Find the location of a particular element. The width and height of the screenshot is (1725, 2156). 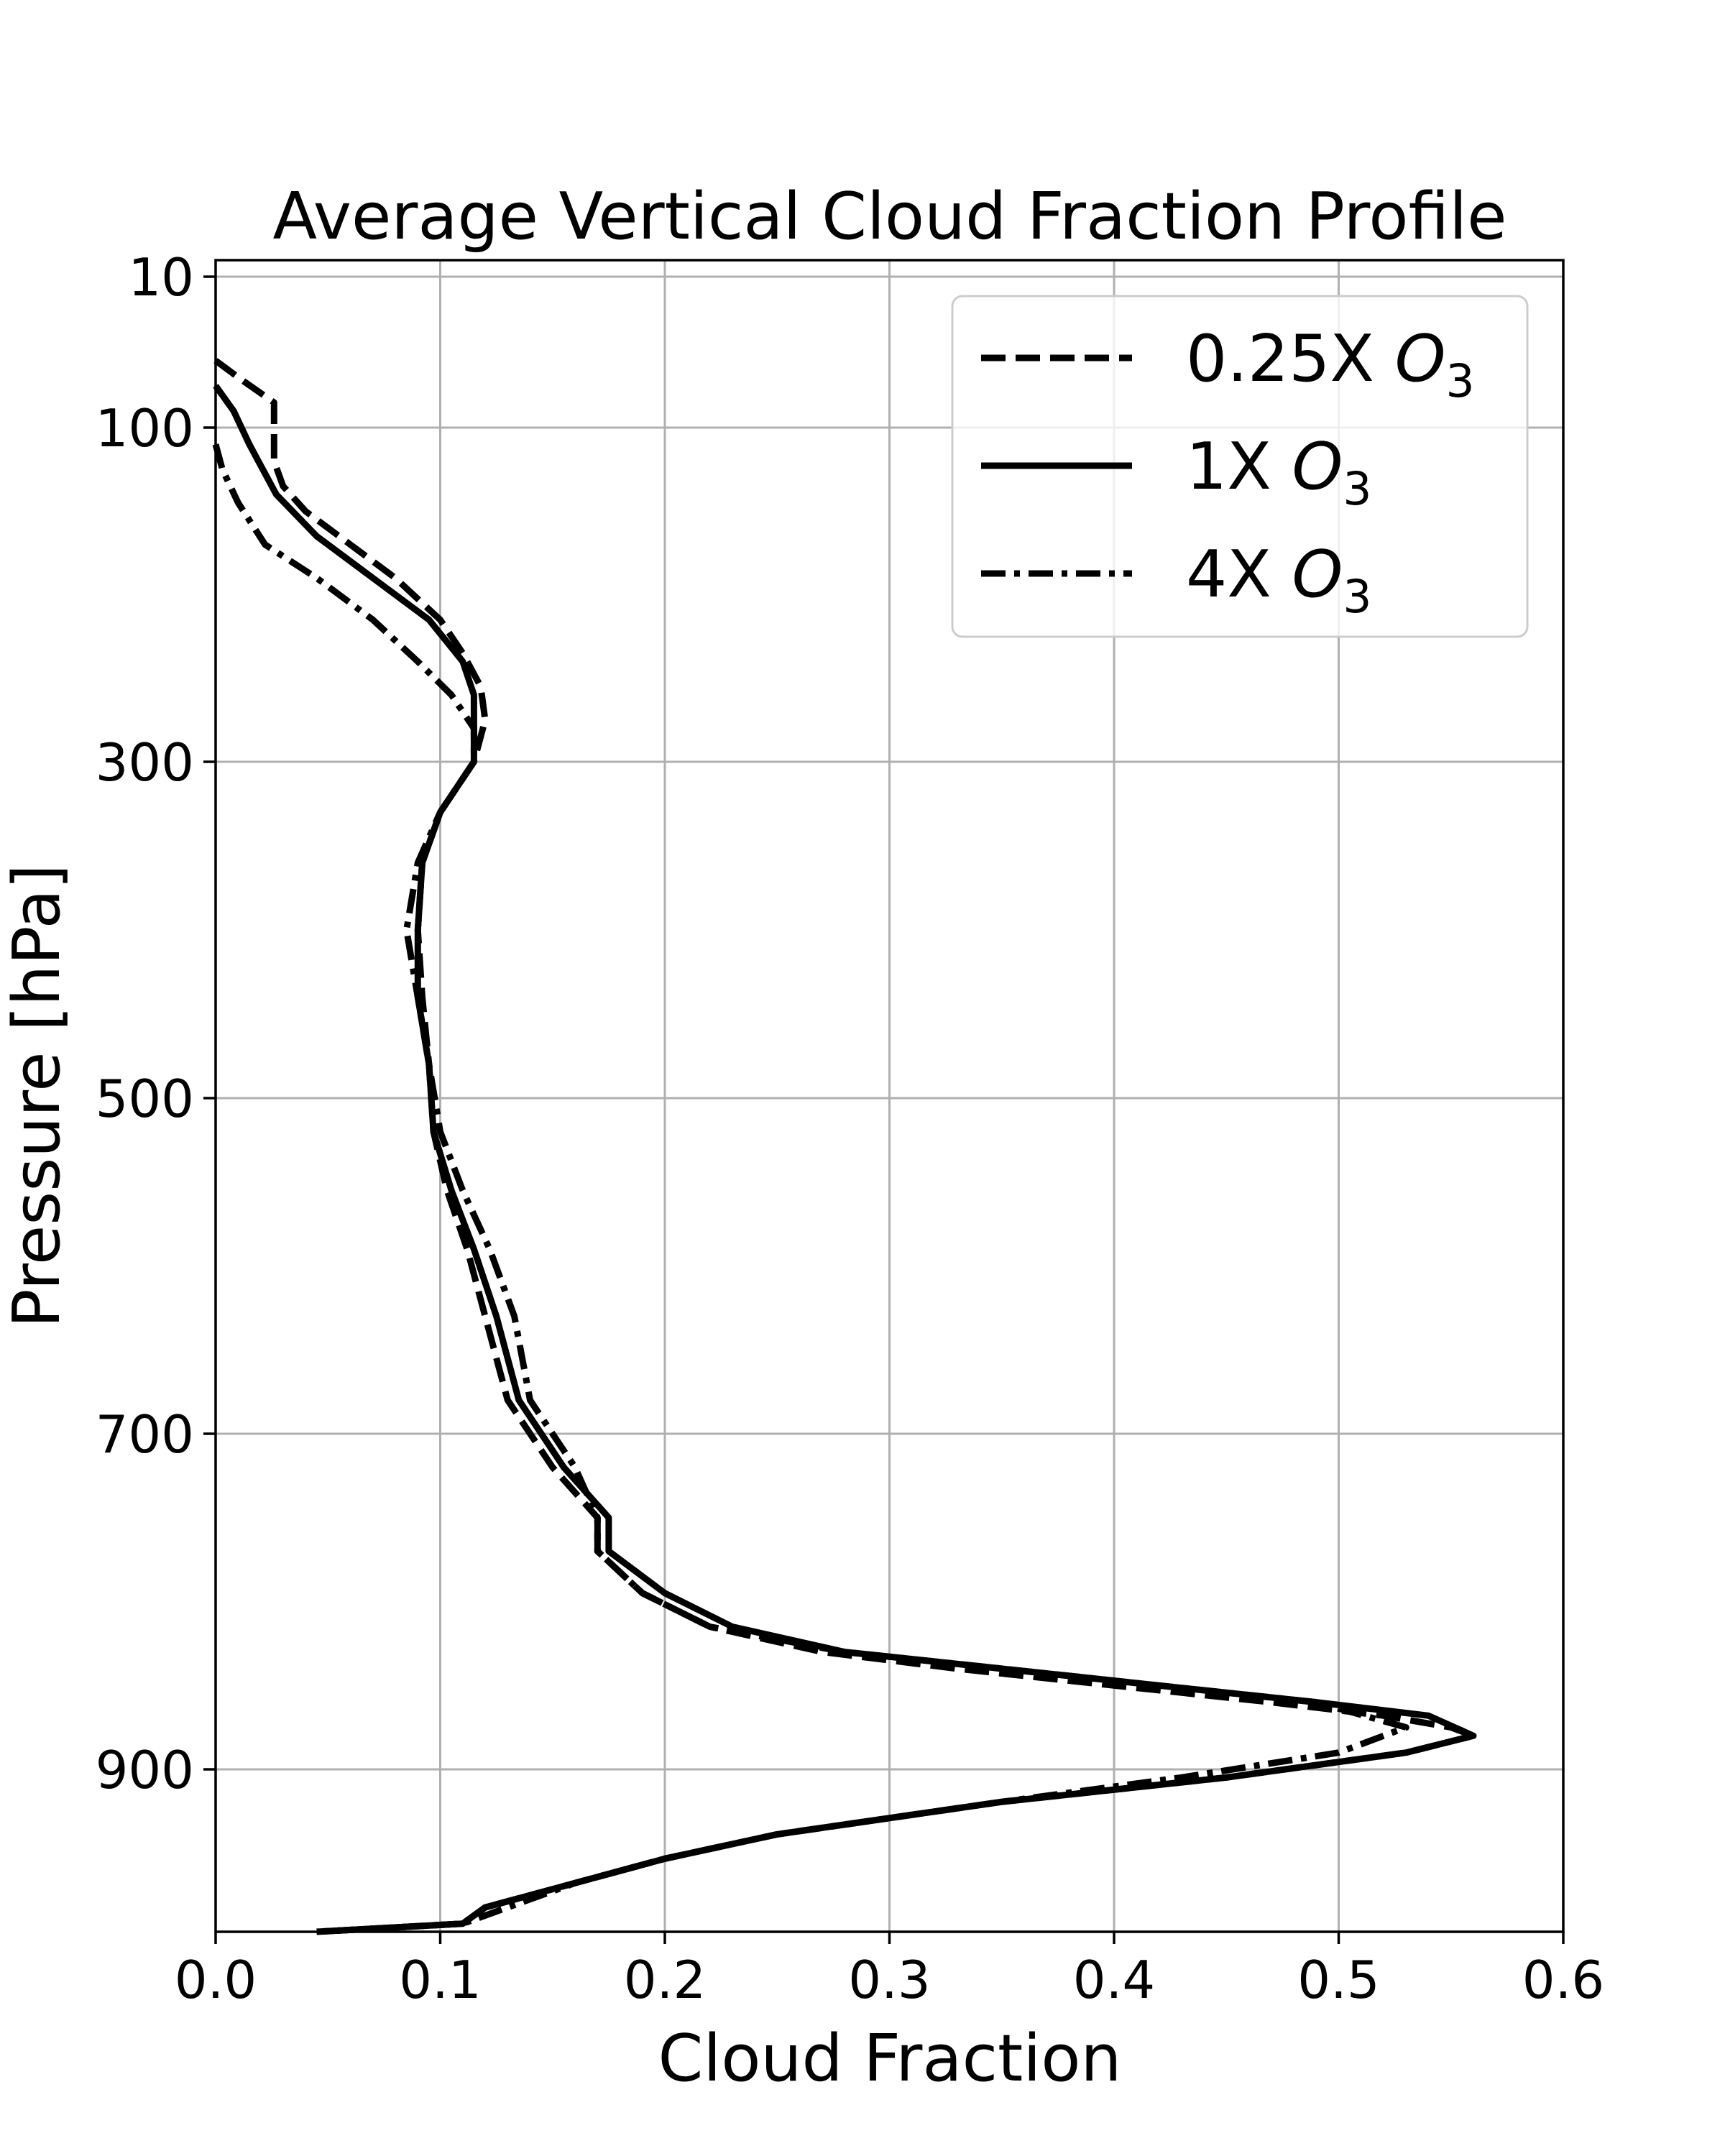

legend-series-name: 0.25X is located at coordinates (1290, 359).